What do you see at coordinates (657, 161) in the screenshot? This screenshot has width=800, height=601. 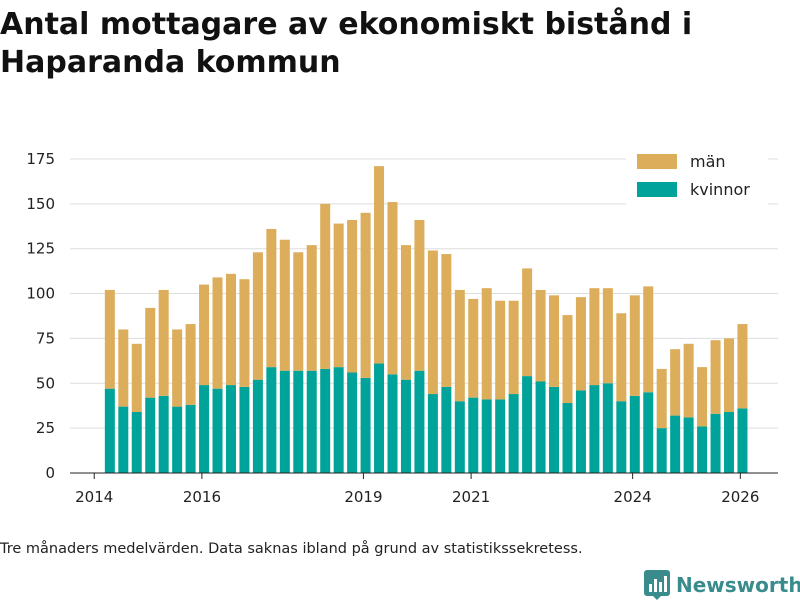 I see `legend-swatch` at bounding box center [657, 161].